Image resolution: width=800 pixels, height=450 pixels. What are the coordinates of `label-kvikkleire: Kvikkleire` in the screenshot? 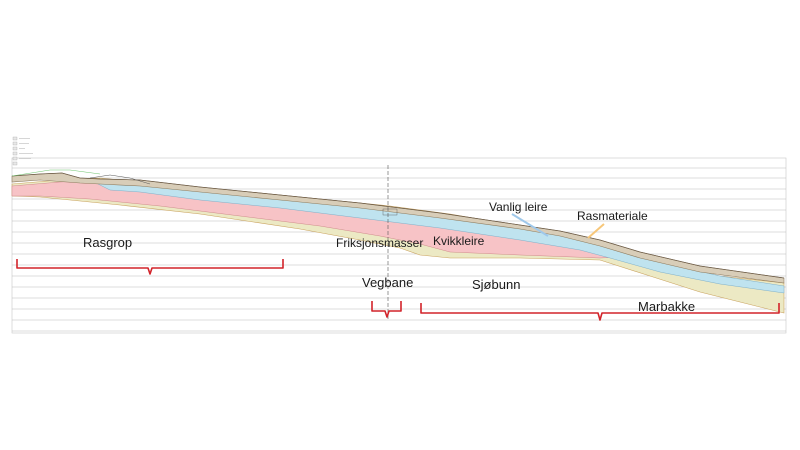 It's located at (459, 241).